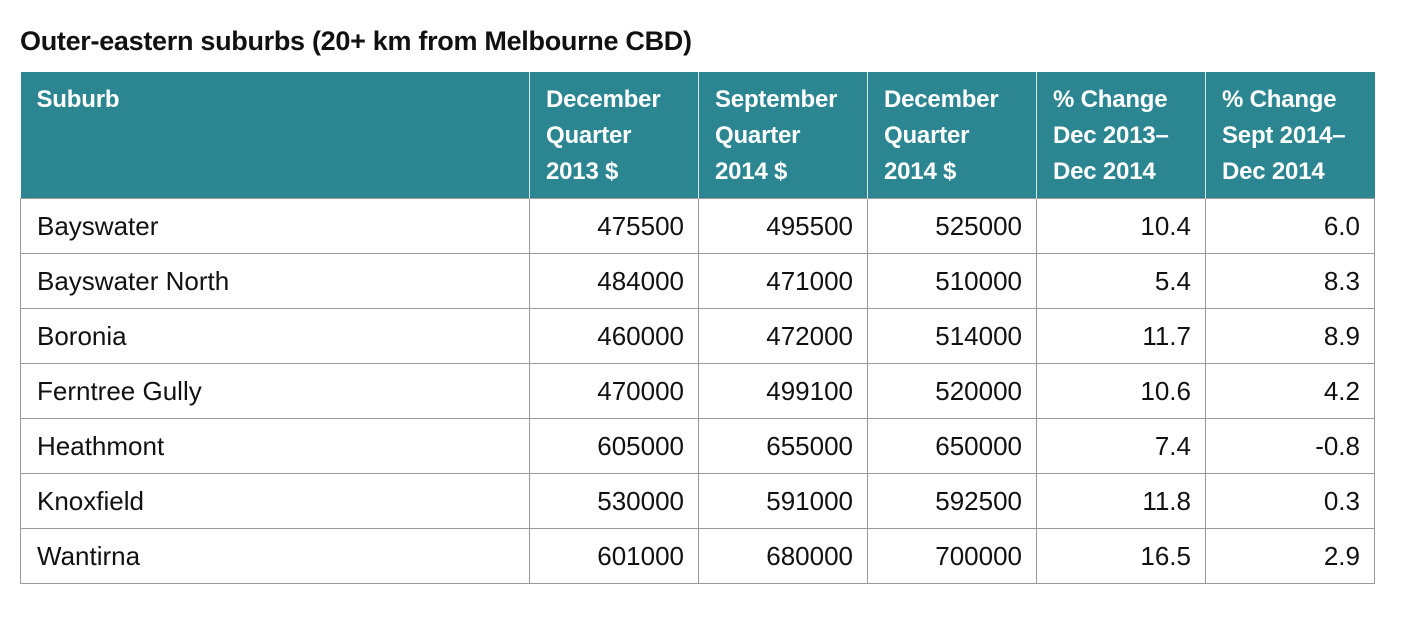  What do you see at coordinates (275, 556) in the screenshot?
I see `suburb-name-cell: Wantirna` at bounding box center [275, 556].